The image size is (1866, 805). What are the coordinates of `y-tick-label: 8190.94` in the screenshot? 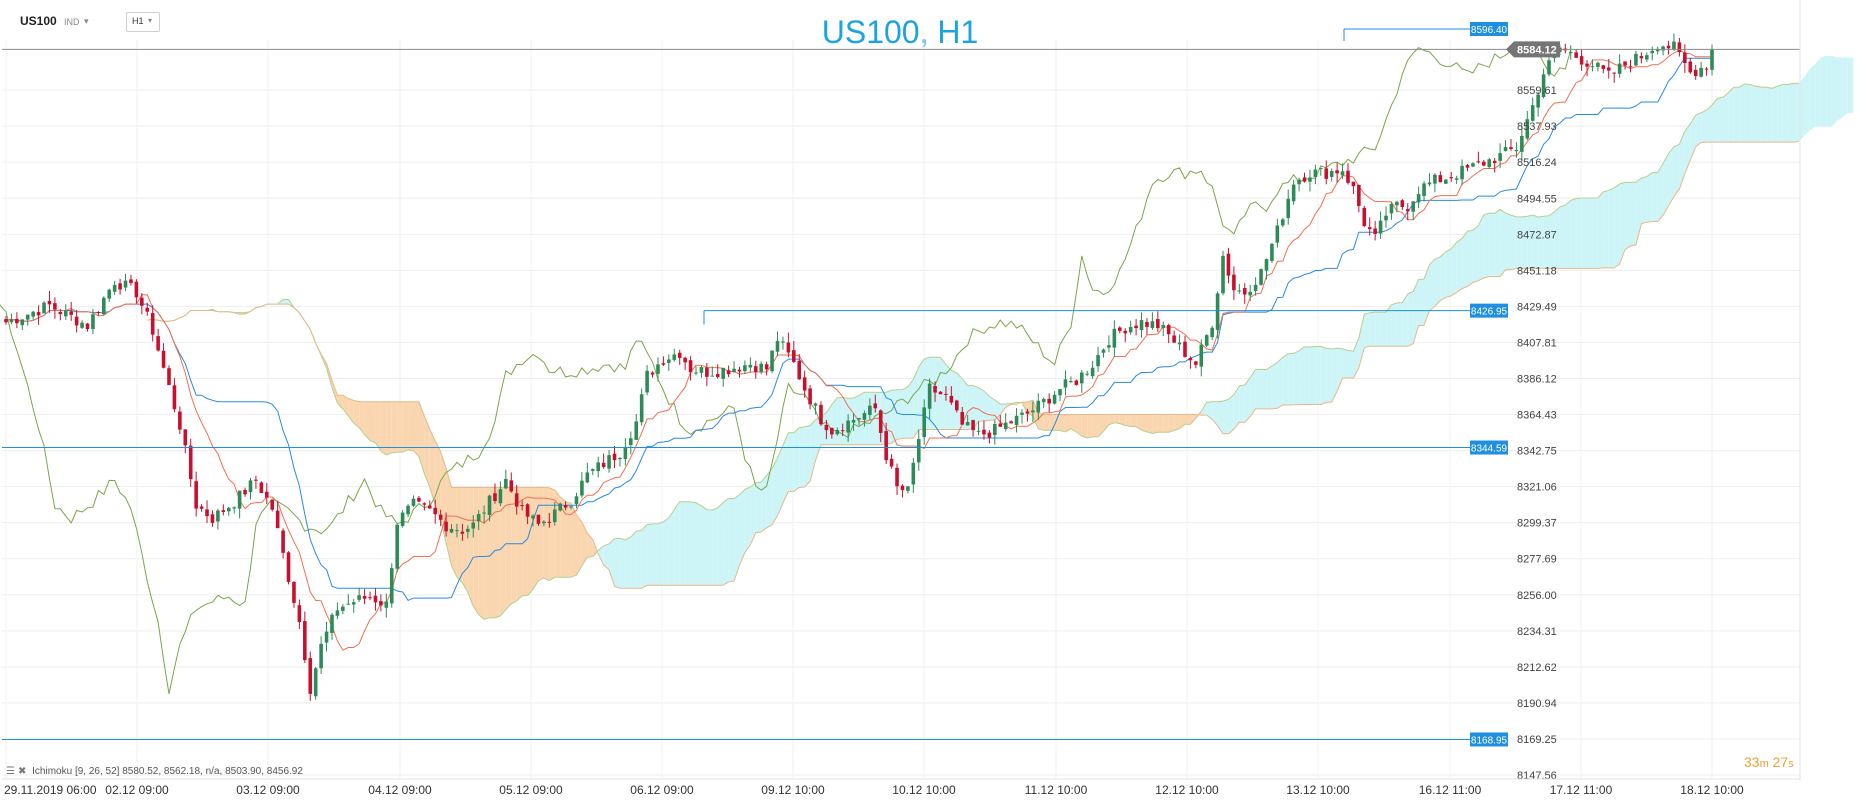 It's located at (1537, 704).